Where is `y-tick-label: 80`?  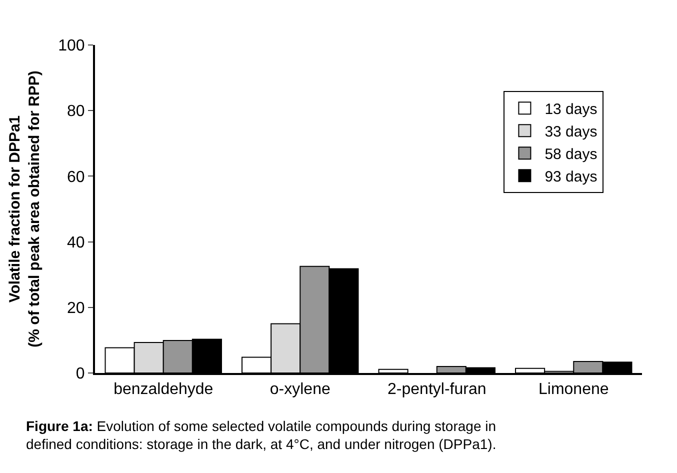
y-tick-label: 80 is located at coordinates (76, 111).